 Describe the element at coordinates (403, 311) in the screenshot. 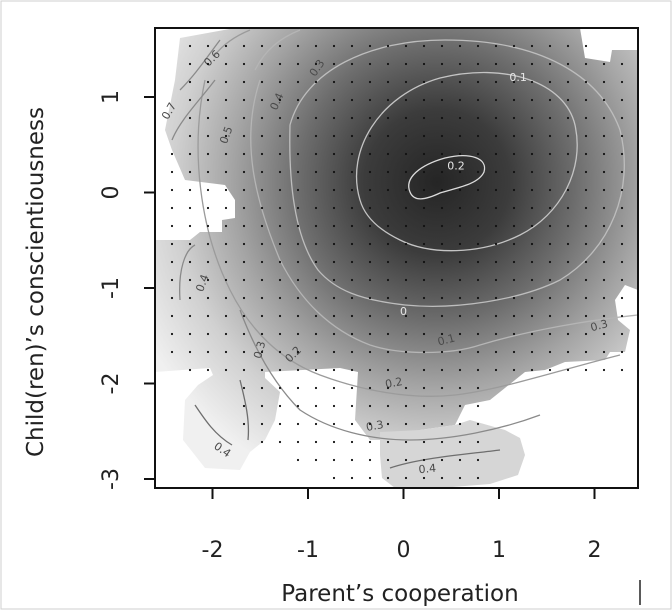

I see `contour-label: 0` at that location.